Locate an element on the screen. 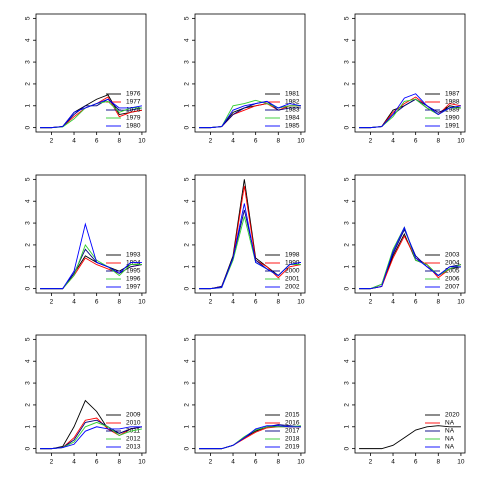  legend-label: 1993 is located at coordinates (133, 255).